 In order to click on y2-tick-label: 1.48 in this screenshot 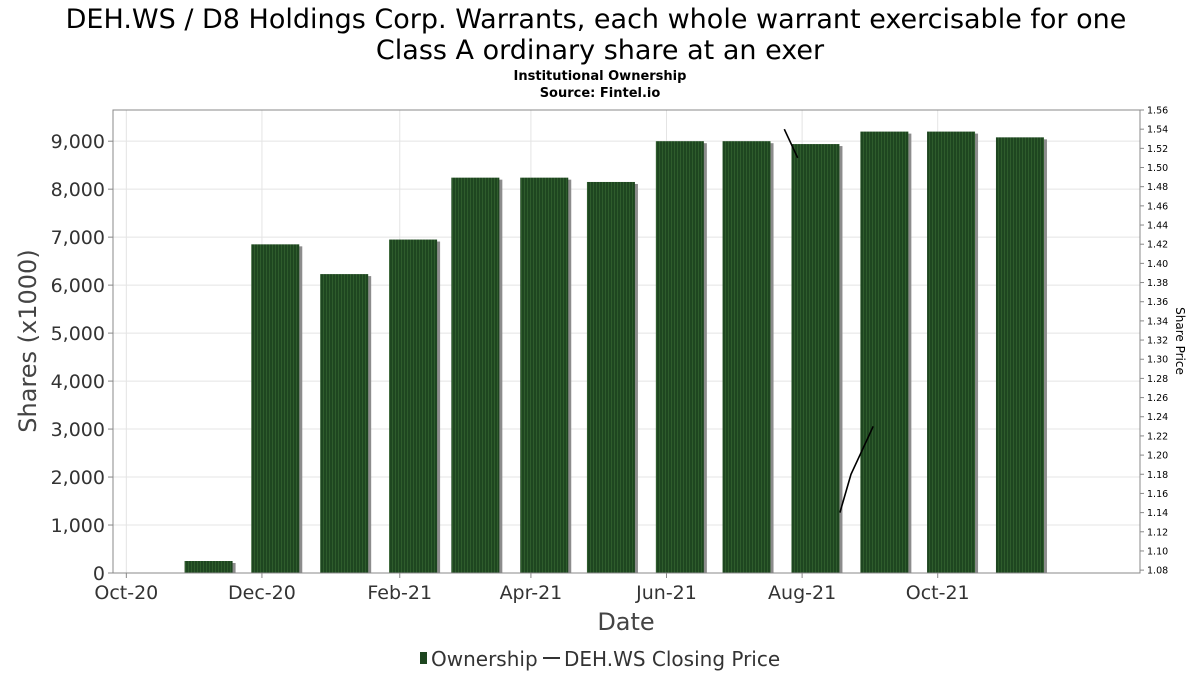, I will do `click(1157, 187)`.